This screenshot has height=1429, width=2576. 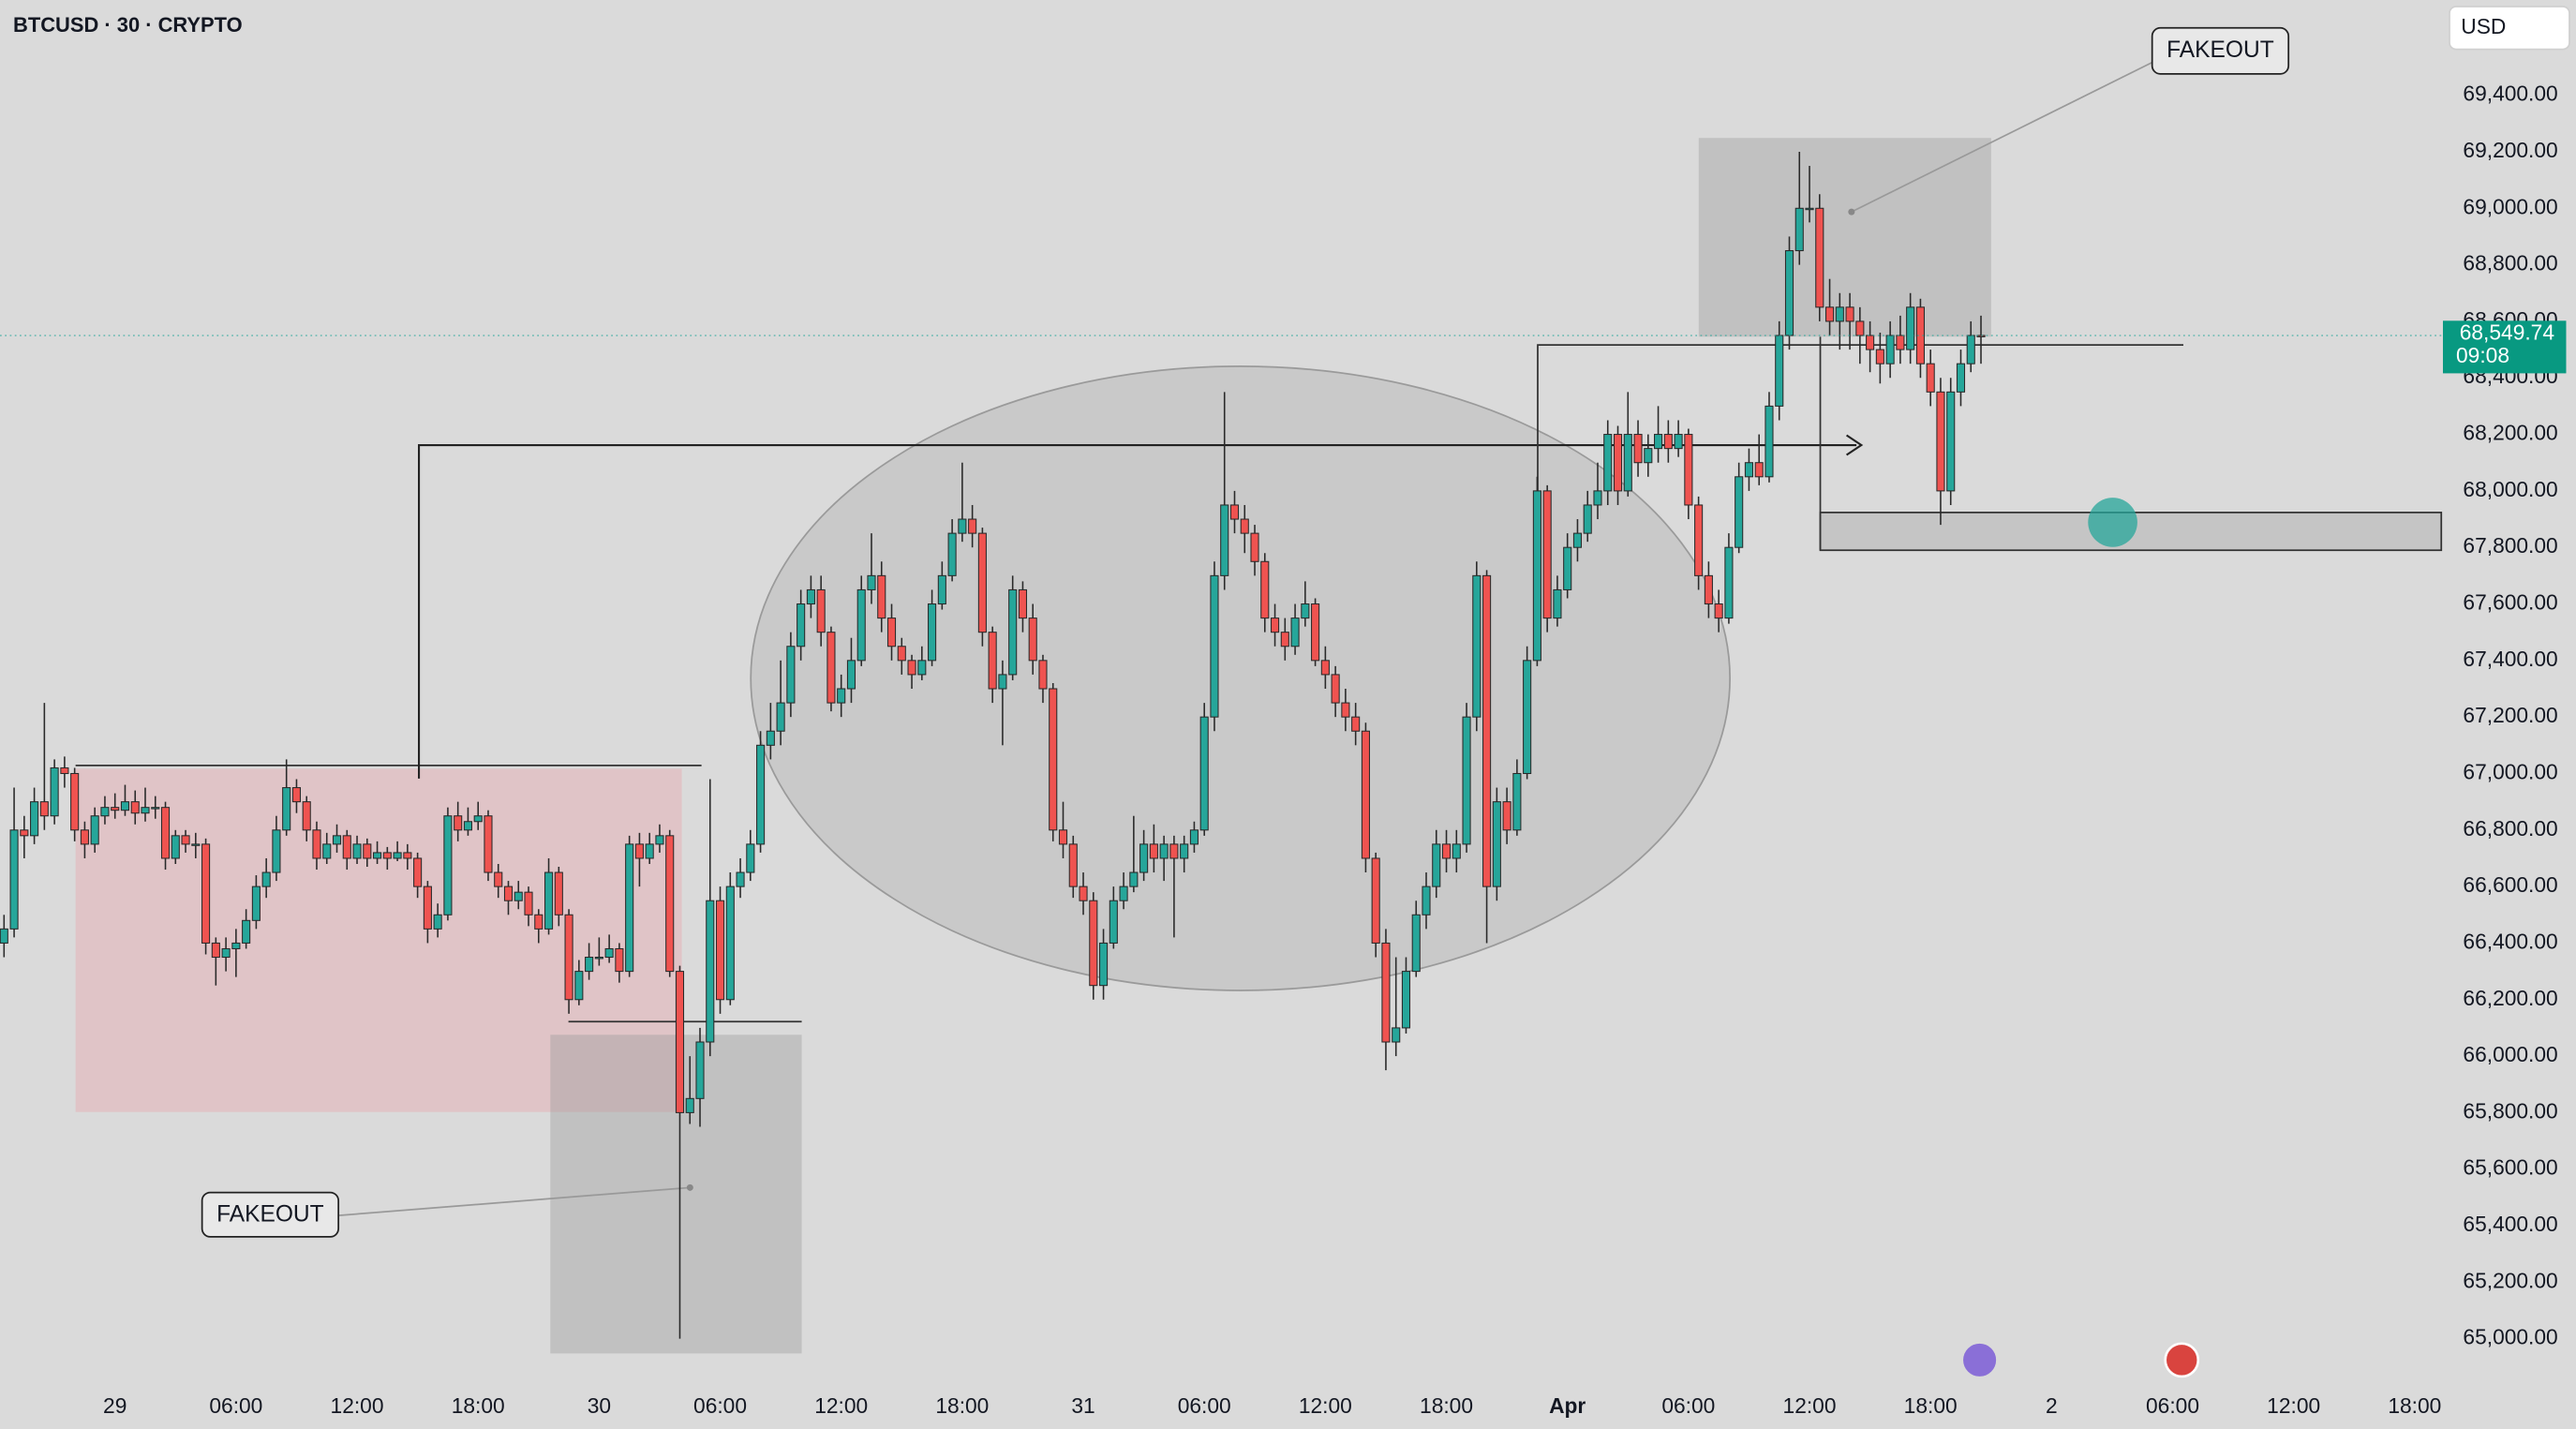 I want to click on annotation: FAKEOUT, so click(x=270, y=1215).